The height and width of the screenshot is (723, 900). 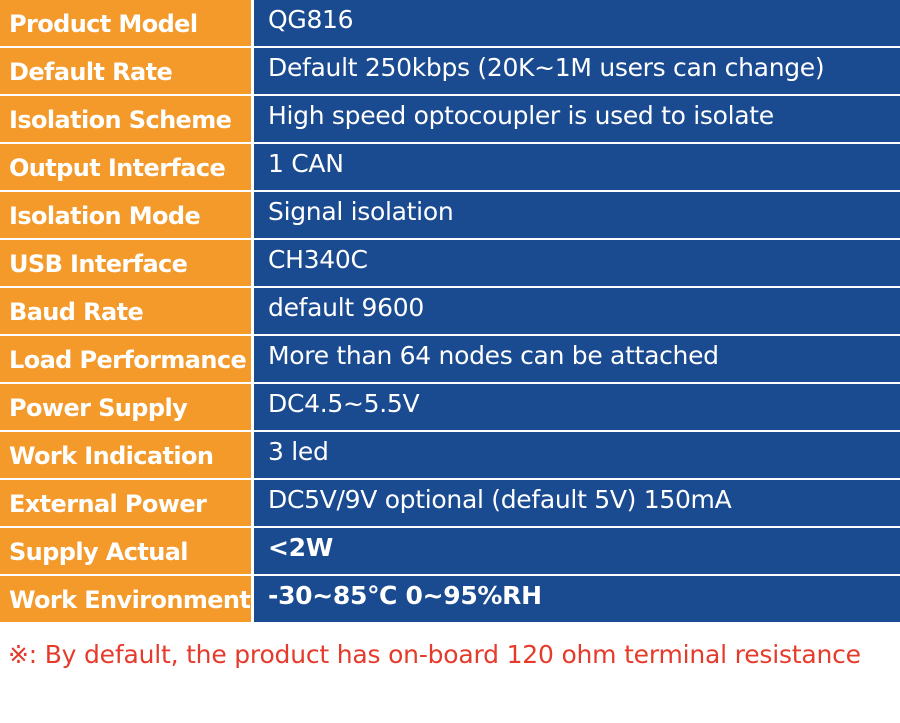 I want to click on spec-value: More than 64 nodes can be attached, so click(x=577, y=359).